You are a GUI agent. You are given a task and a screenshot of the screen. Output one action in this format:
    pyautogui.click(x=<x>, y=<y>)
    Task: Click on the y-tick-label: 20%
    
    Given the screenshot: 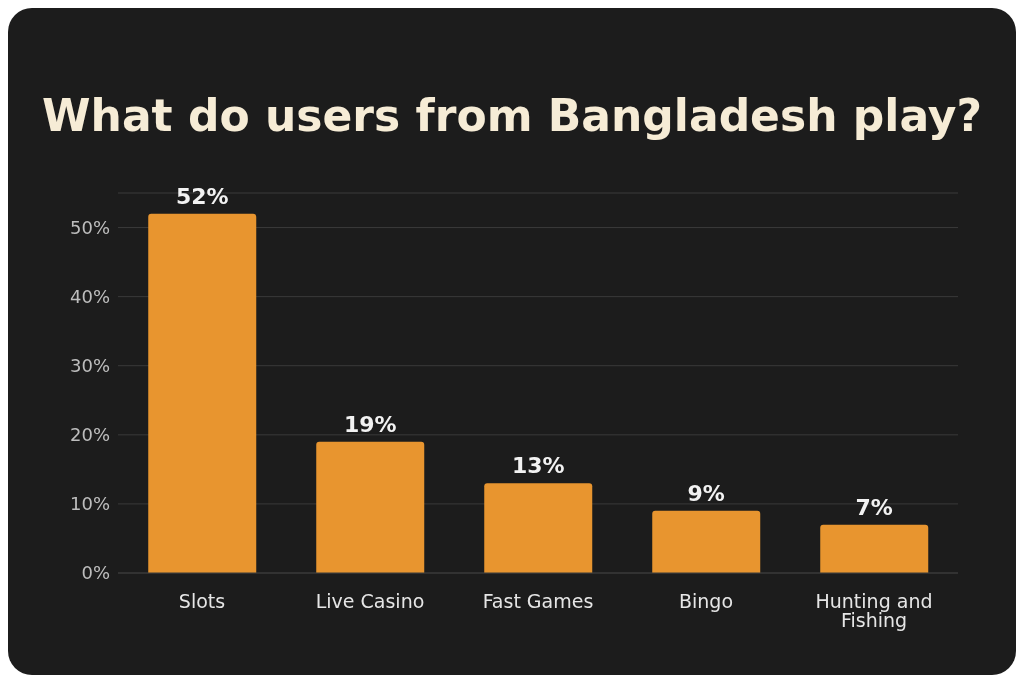 What is the action you would take?
    pyautogui.click(x=89, y=435)
    